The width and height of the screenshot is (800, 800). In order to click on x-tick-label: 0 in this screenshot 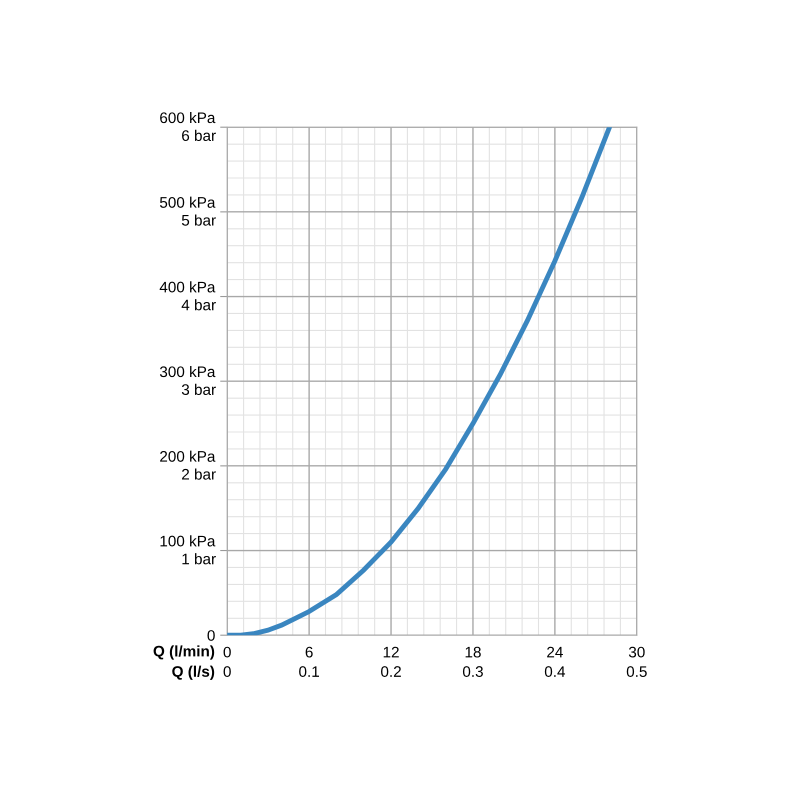, I will do `click(227, 652)`.